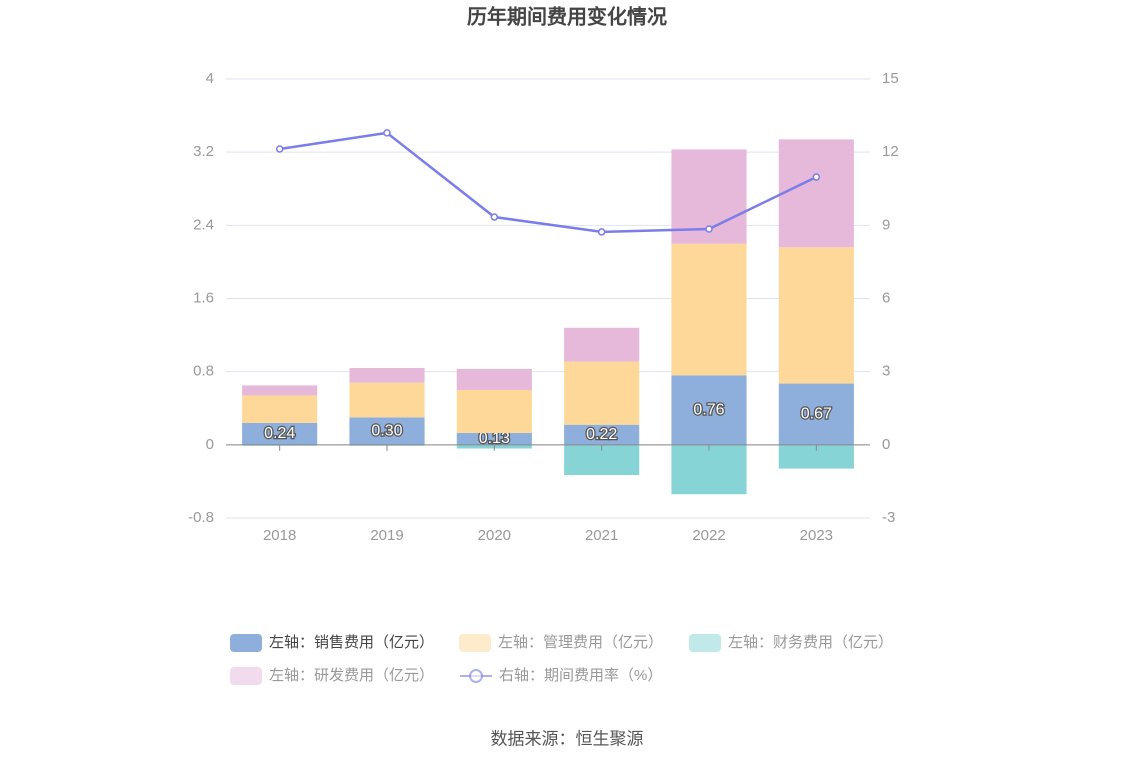  I want to click on data-label: 0.22, so click(601, 434).